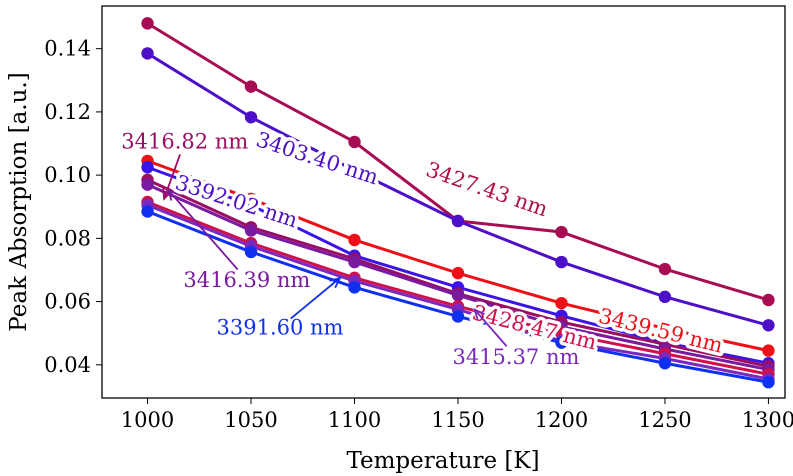  What do you see at coordinates (203, 230) in the screenshot?
I see `annotation-arrow-3416-39-nm` at bounding box center [203, 230].